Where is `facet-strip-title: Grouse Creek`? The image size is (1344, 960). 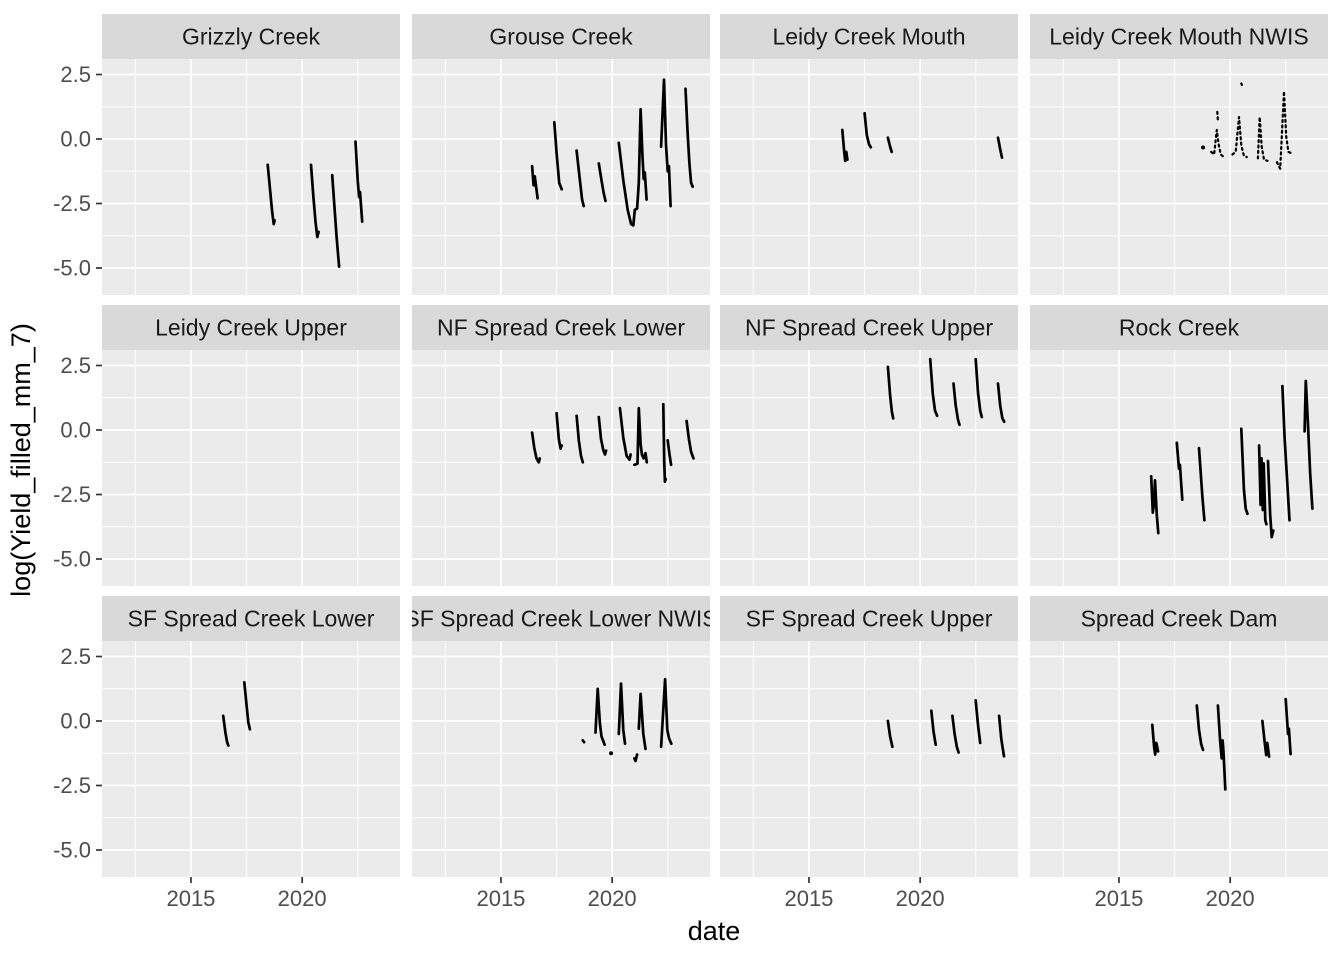 facet-strip-title: Grouse Creek is located at coordinates (561, 37).